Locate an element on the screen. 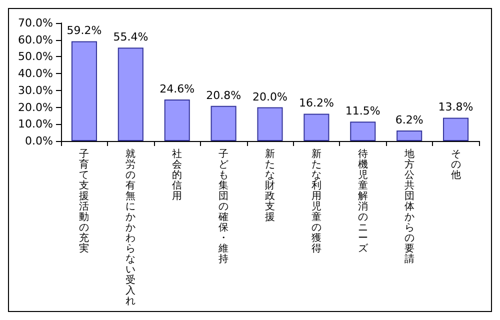 The image size is (500, 320). y-tick-label: 70.0% is located at coordinates (35, 23).